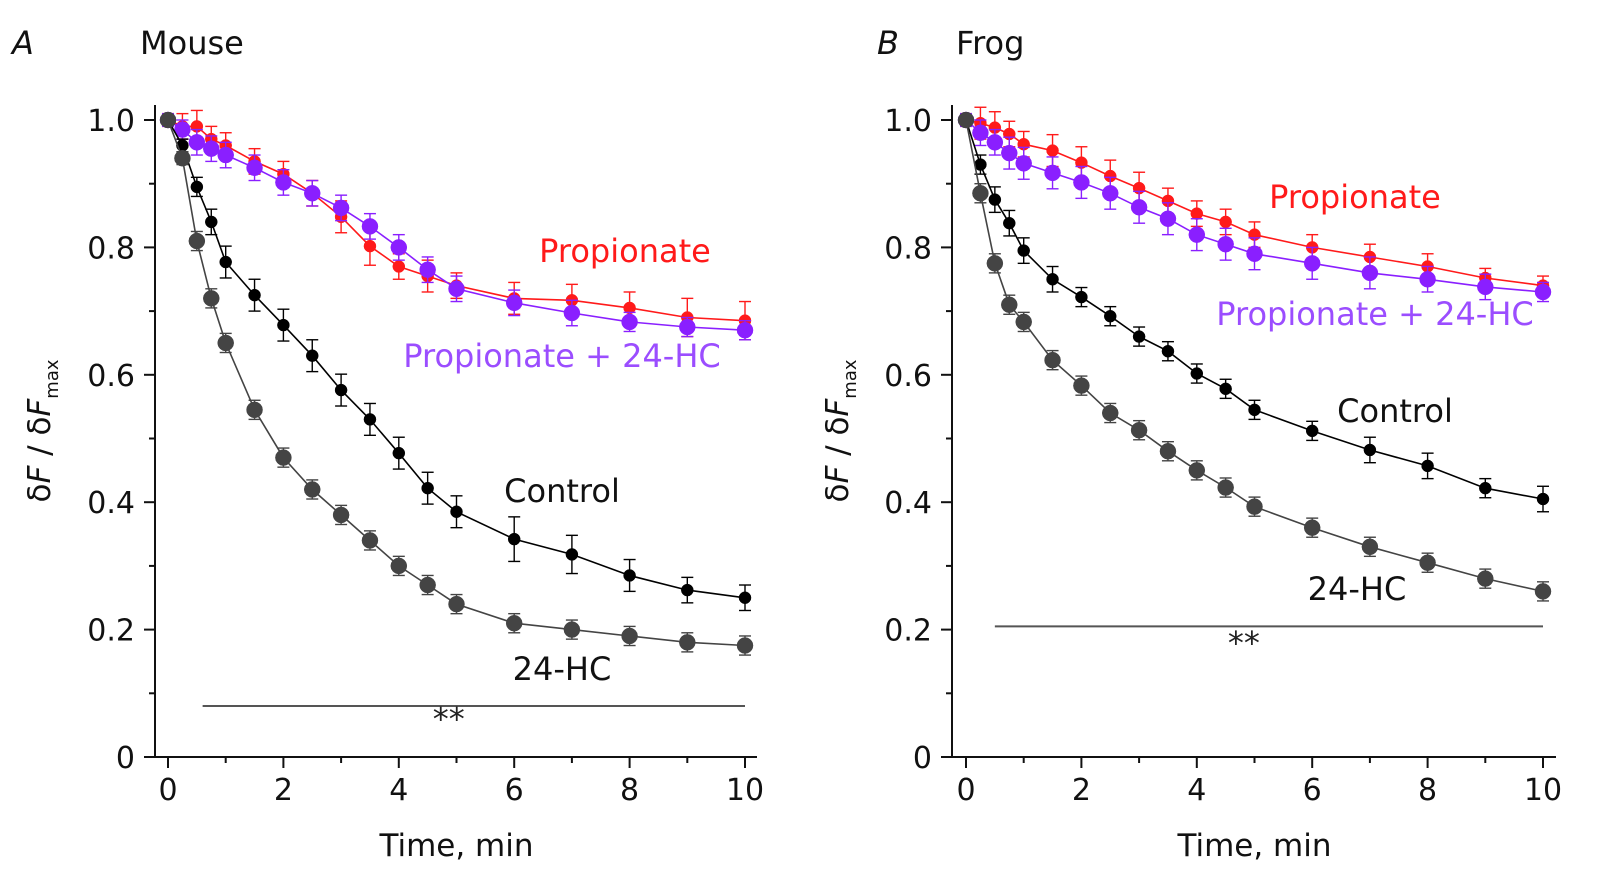  What do you see at coordinates (1427, 790) in the screenshot?
I see `x-tick-label: 8` at bounding box center [1427, 790].